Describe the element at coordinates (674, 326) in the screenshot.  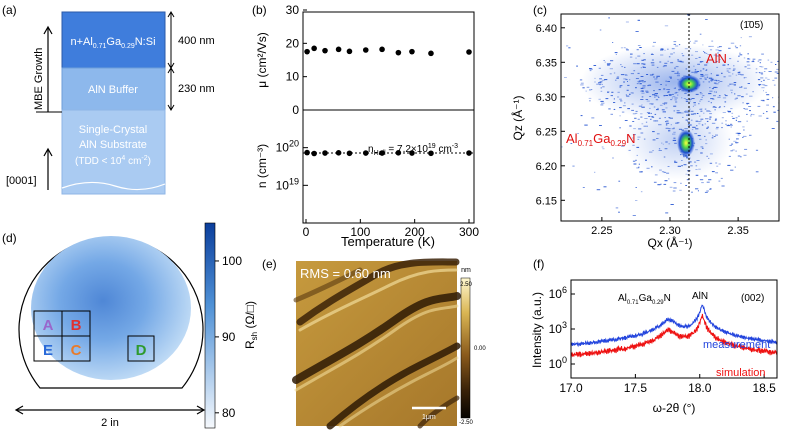
I see `measurement-curve` at that location.